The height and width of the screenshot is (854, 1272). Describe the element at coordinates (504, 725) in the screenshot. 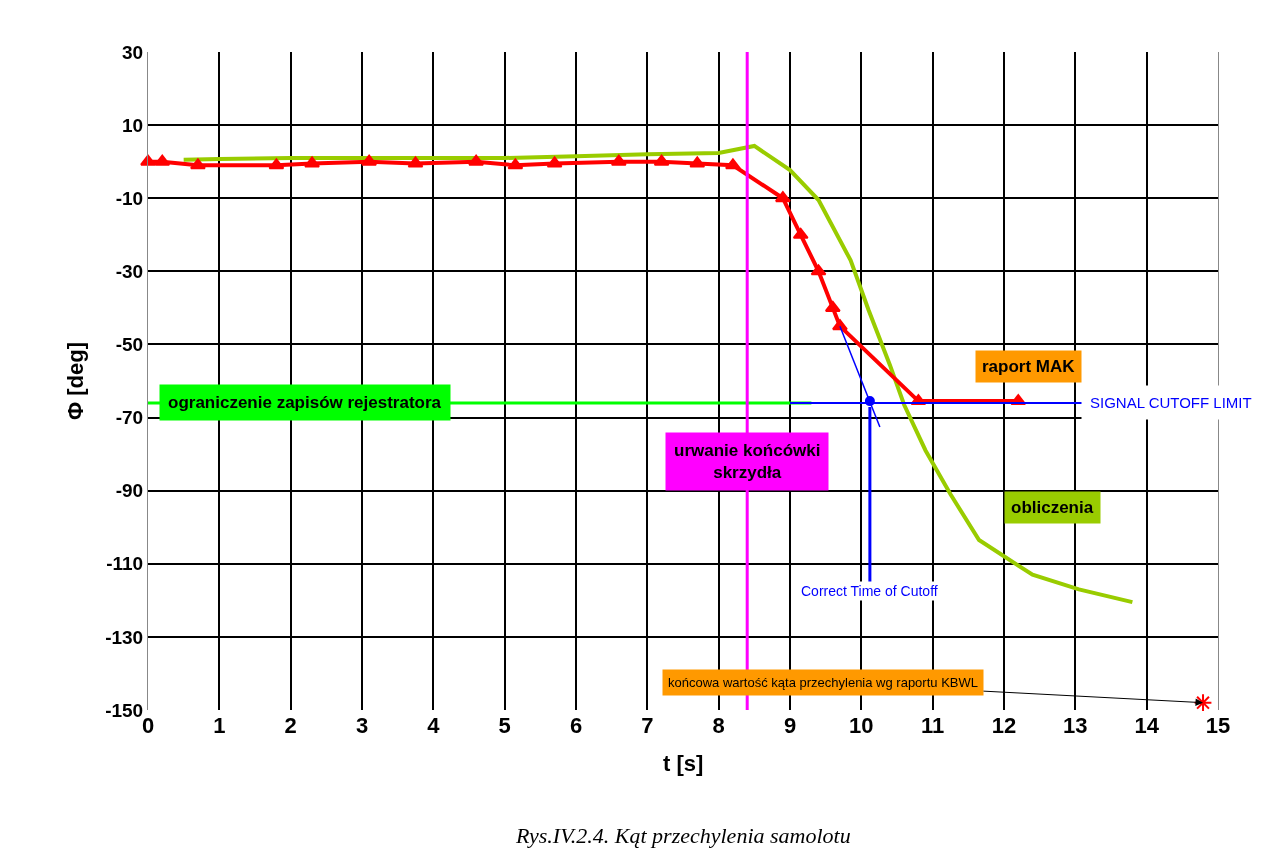

I see `x-tick-label: 5` at that location.